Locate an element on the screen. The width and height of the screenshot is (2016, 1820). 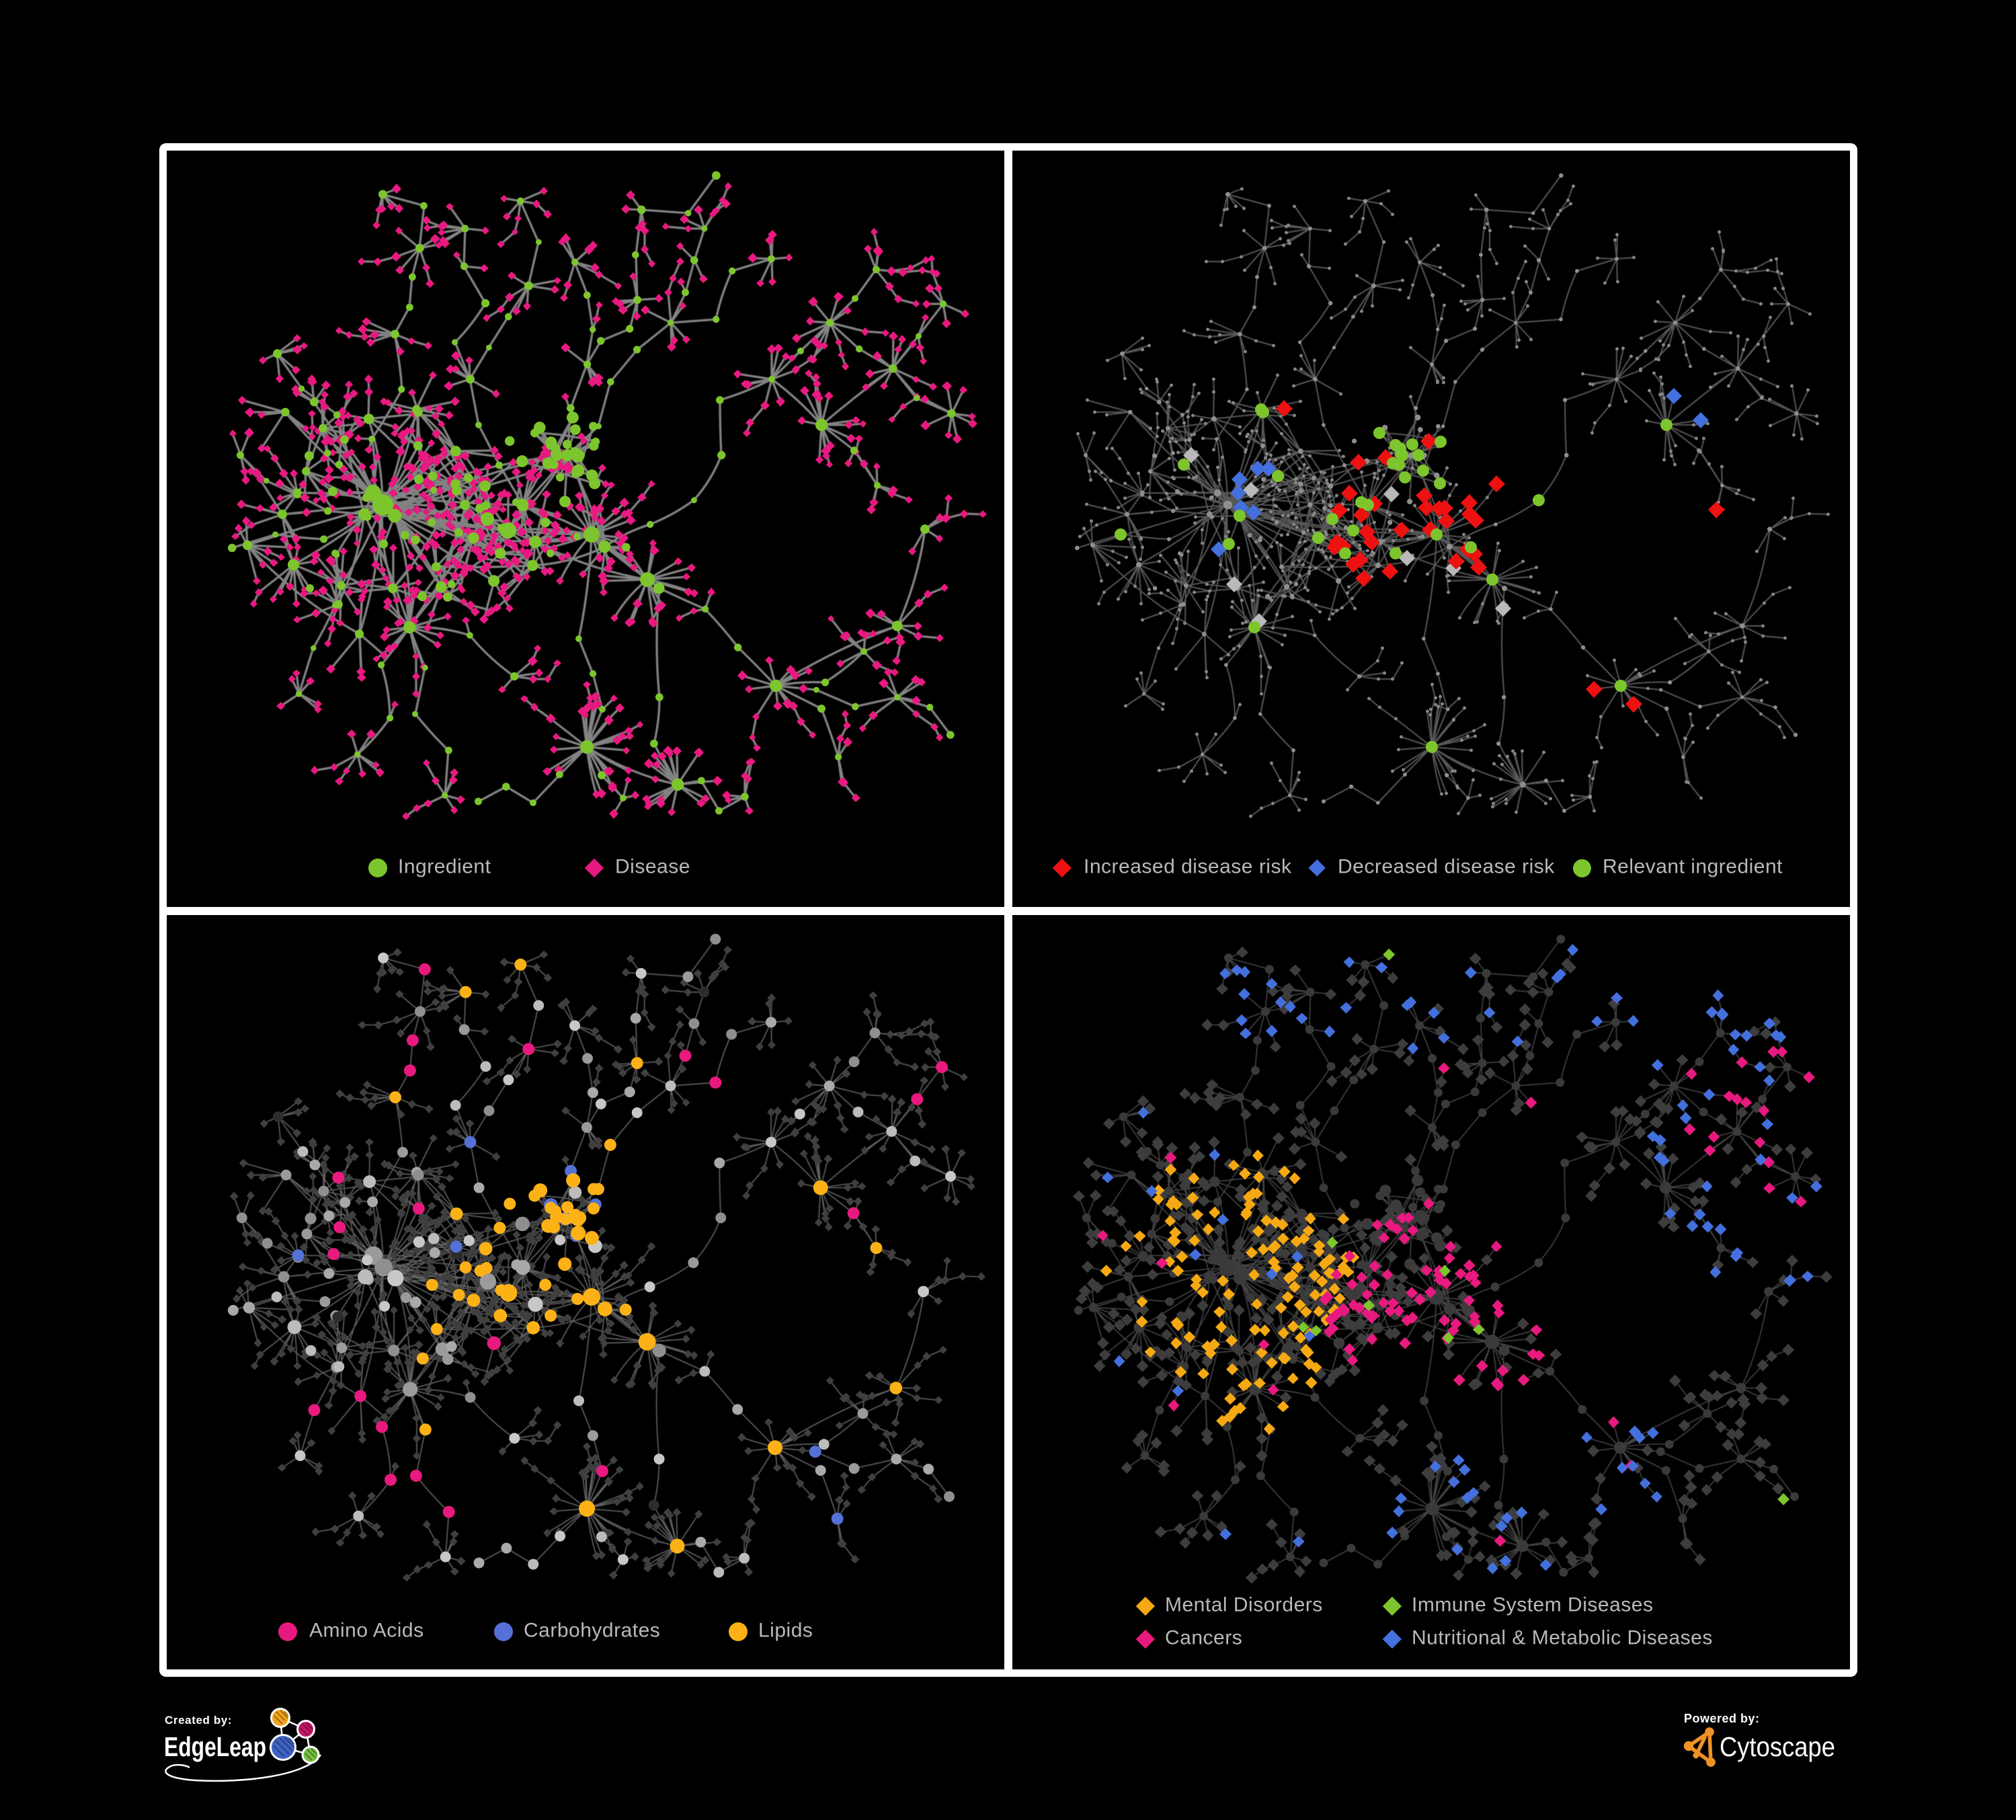
svg-text: EdgeLeap is located at coordinates (215, 1746).